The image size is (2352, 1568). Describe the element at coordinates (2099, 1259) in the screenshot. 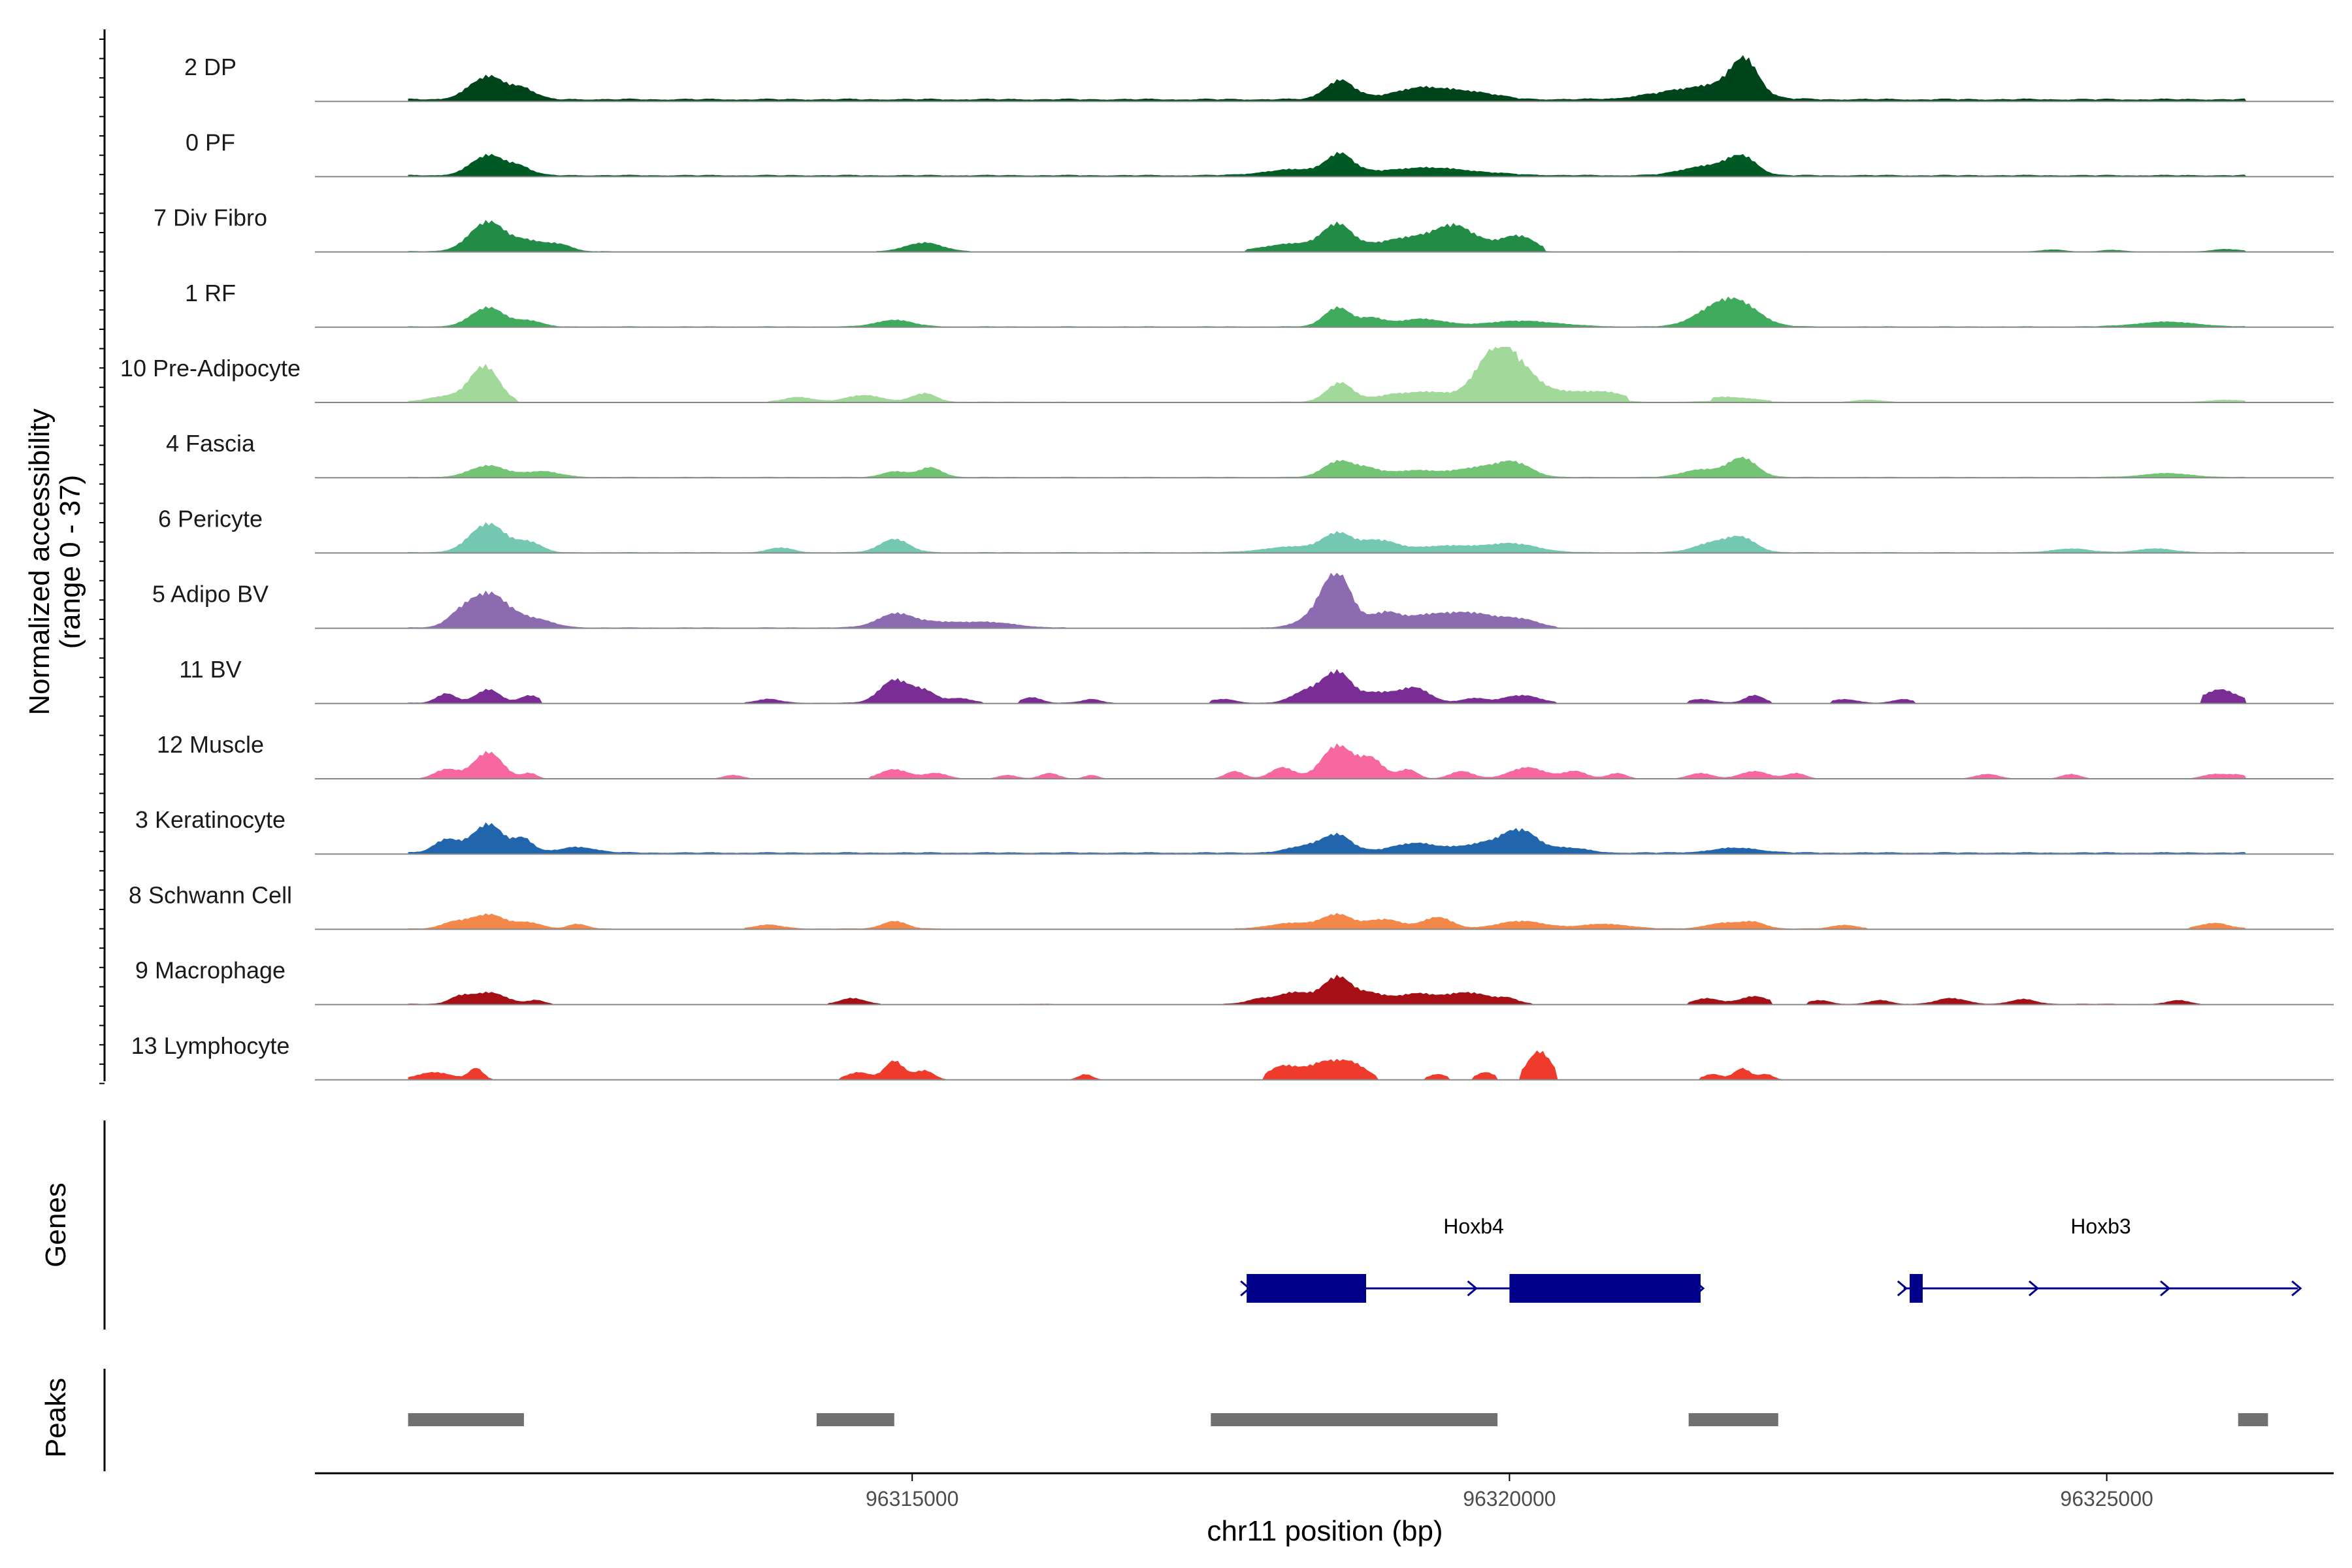

I see `gene-model: Hoxb3` at that location.